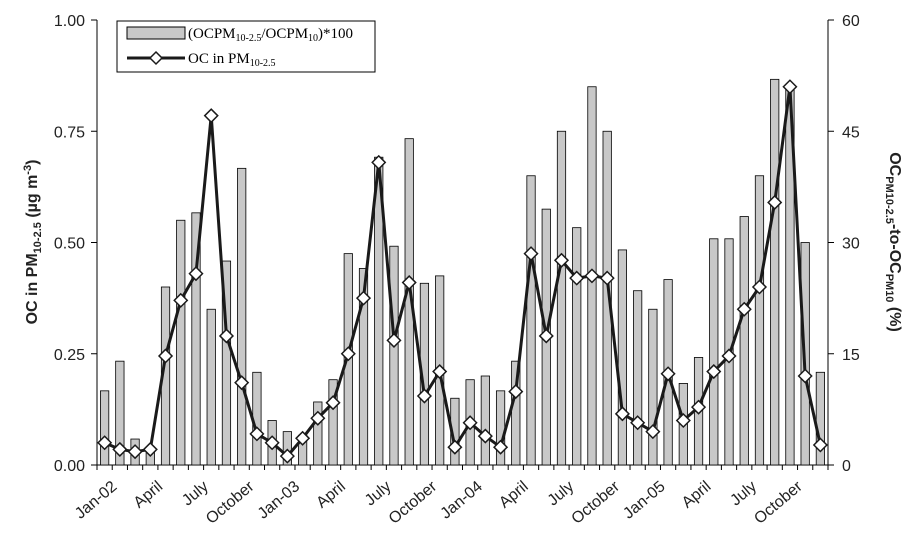 This screenshot has width=907, height=549. Describe the element at coordinates (893, 242) in the screenshot. I see `right-axis-title: OCPM10-2.5-to-OCPM10 (%)` at that location.